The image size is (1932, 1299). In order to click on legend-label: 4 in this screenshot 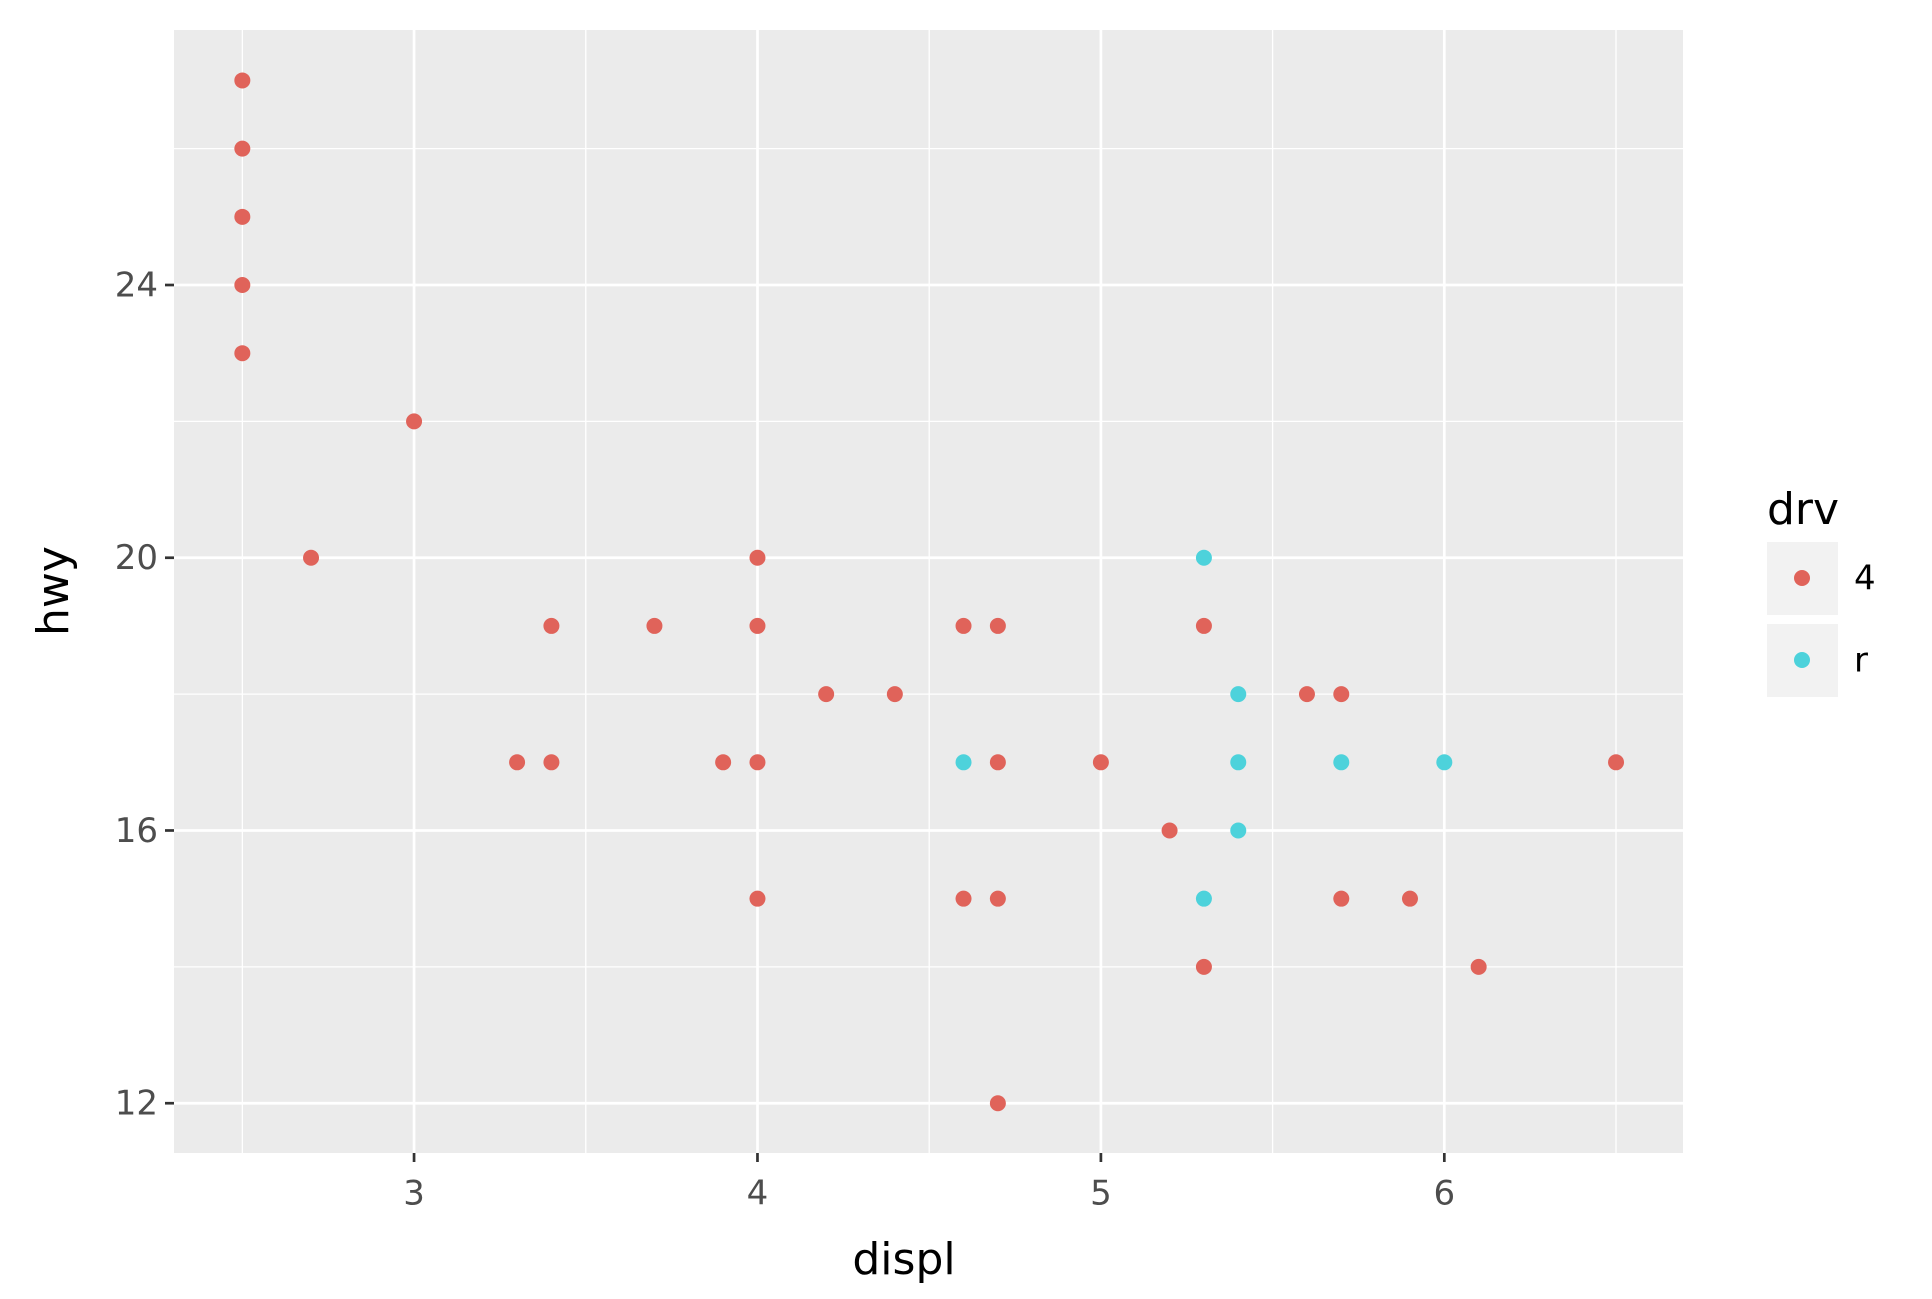, I will do `click(1865, 579)`.